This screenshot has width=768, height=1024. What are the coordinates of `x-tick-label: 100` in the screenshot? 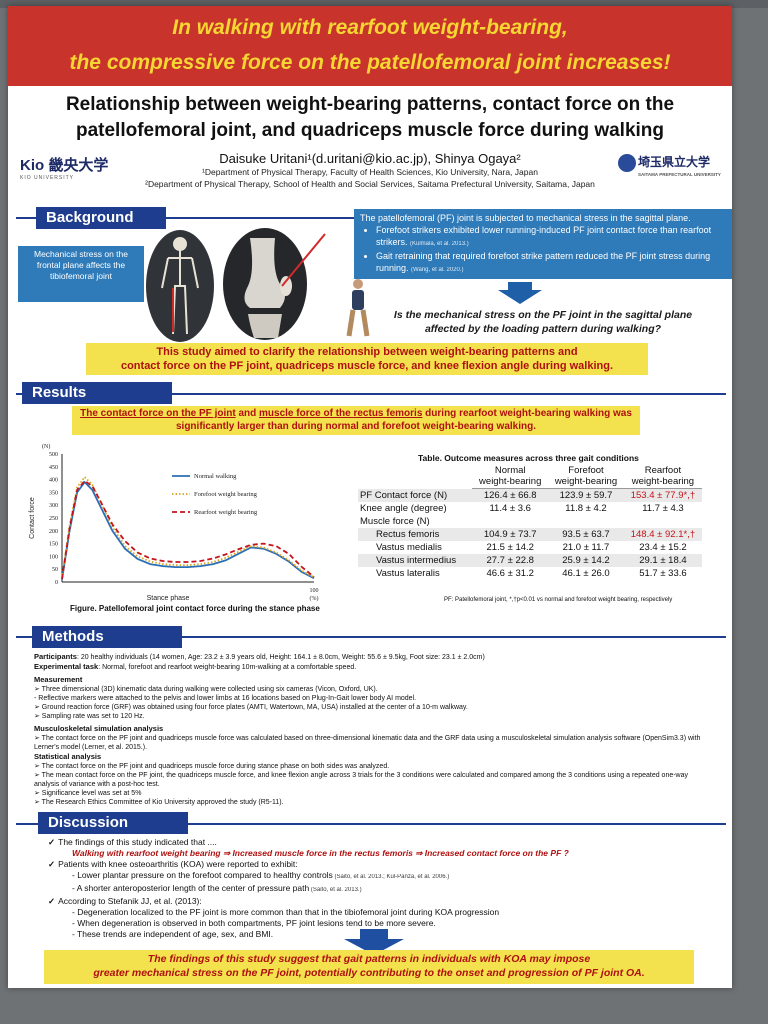 It's located at (314, 591).